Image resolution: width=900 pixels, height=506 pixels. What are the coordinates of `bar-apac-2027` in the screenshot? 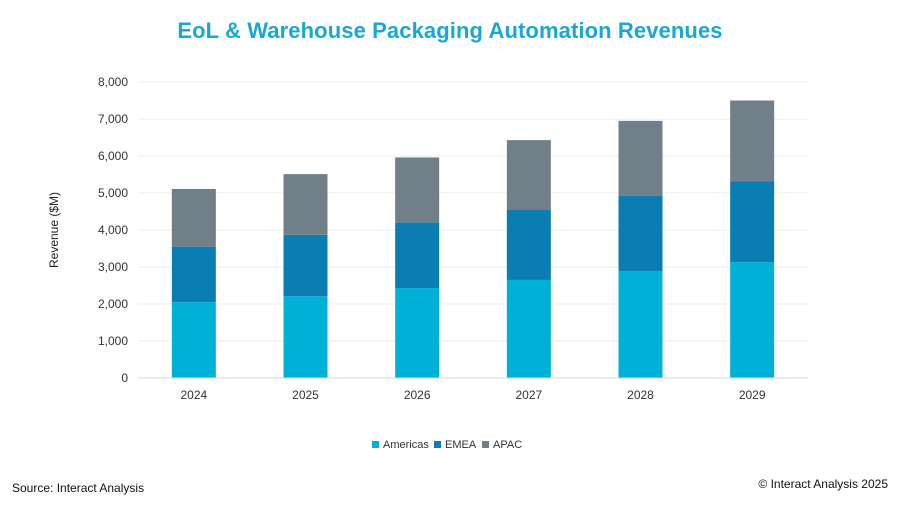 It's located at (528, 175).